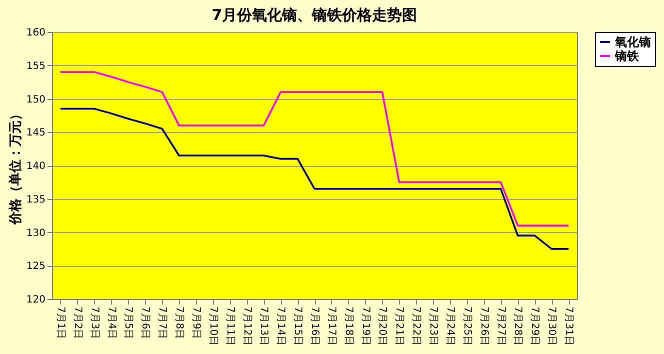  What do you see at coordinates (399, 326) in the screenshot?
I see `x-tick-label: 7月21日` at bounding box center [399, 326].